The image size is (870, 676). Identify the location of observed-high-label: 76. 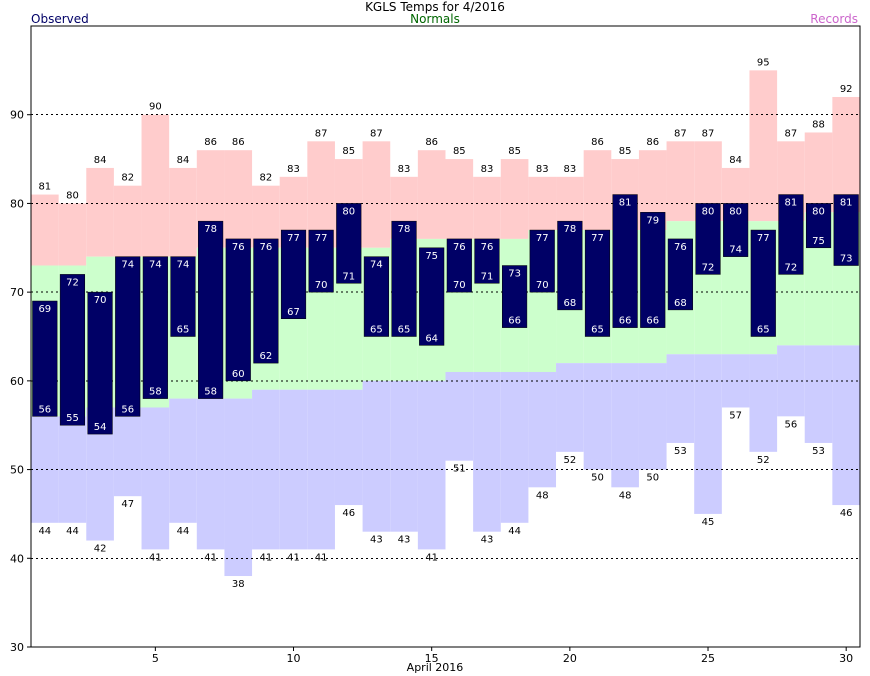
(266, 247).